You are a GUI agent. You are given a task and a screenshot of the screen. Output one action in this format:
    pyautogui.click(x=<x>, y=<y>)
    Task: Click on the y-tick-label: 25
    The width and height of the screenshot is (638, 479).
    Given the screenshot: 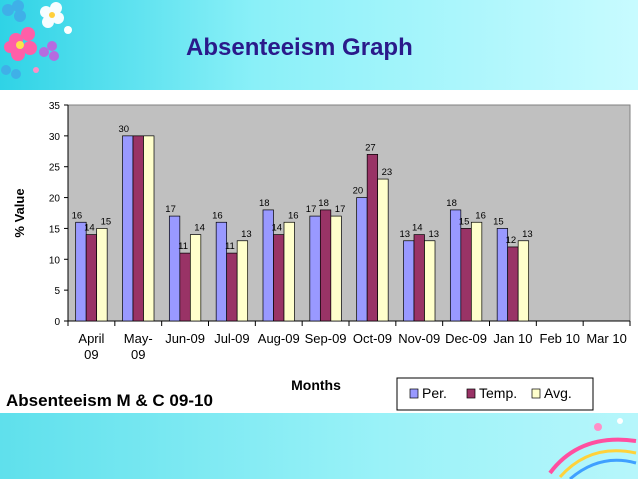 What is the action you would take?
    pyautogui.click(x=55, y=168)
    